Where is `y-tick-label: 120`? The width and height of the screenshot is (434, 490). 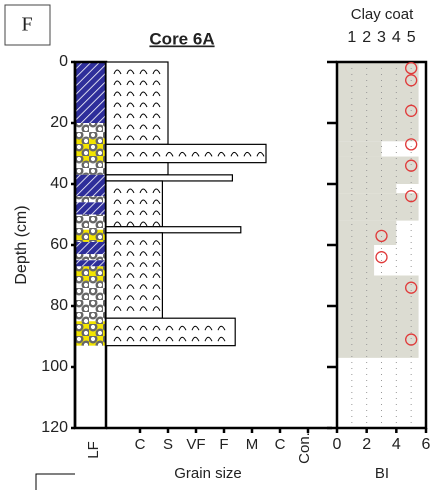
y-tick-label: 120 is located at coordinates (54, 427).